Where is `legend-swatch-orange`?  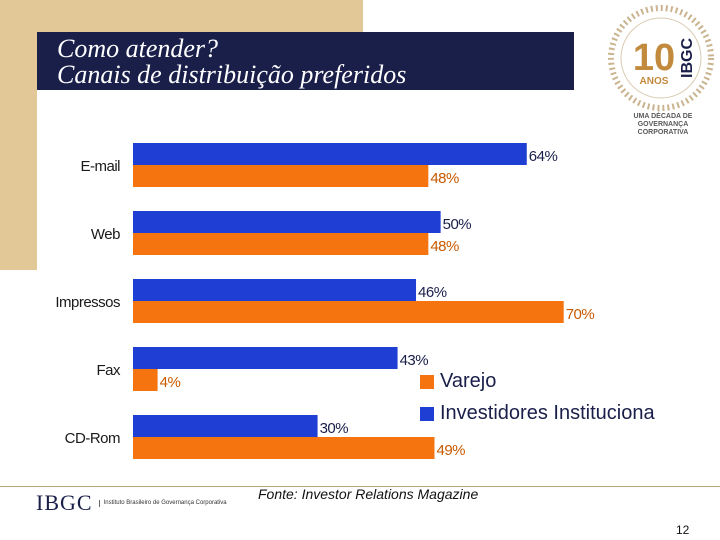
legend-swatch-orange is located at coordinates (427, 381).